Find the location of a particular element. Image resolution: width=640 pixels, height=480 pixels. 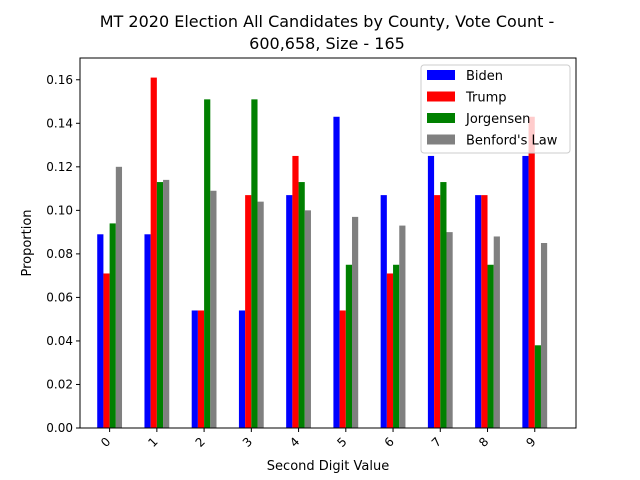

y-axis-label: Proportion is located at coordinates (27, 242).